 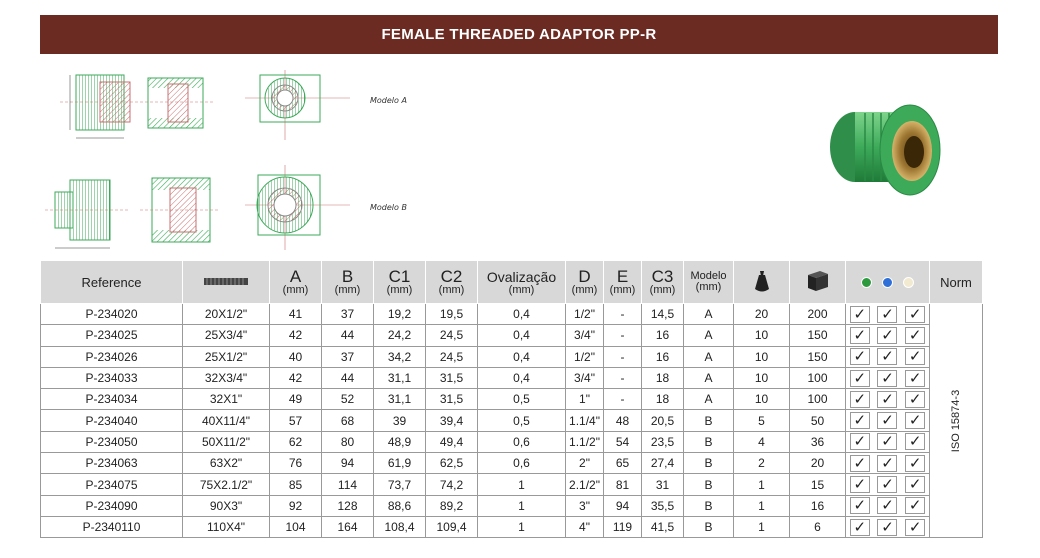 I want to click on table-cell: 34,2, so click(x=399, y=356).